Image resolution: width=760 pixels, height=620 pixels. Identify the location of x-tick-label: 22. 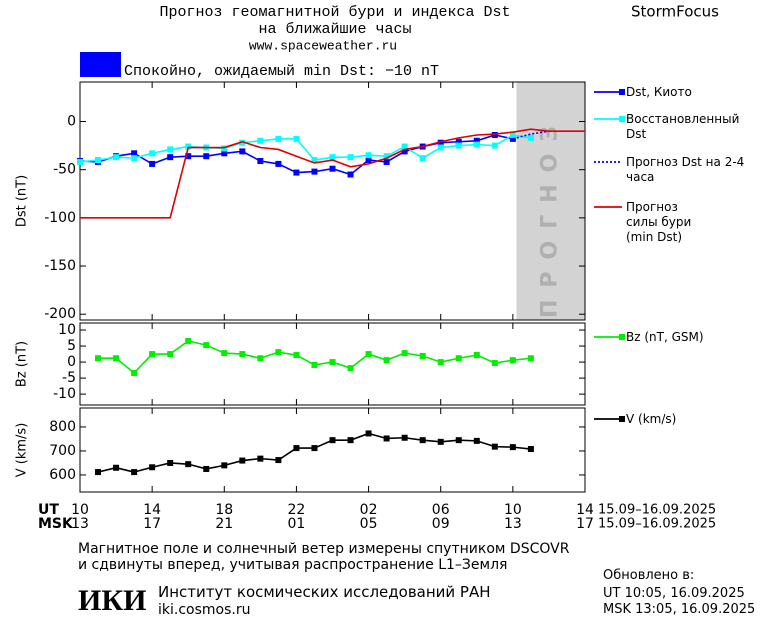
(297, 510).